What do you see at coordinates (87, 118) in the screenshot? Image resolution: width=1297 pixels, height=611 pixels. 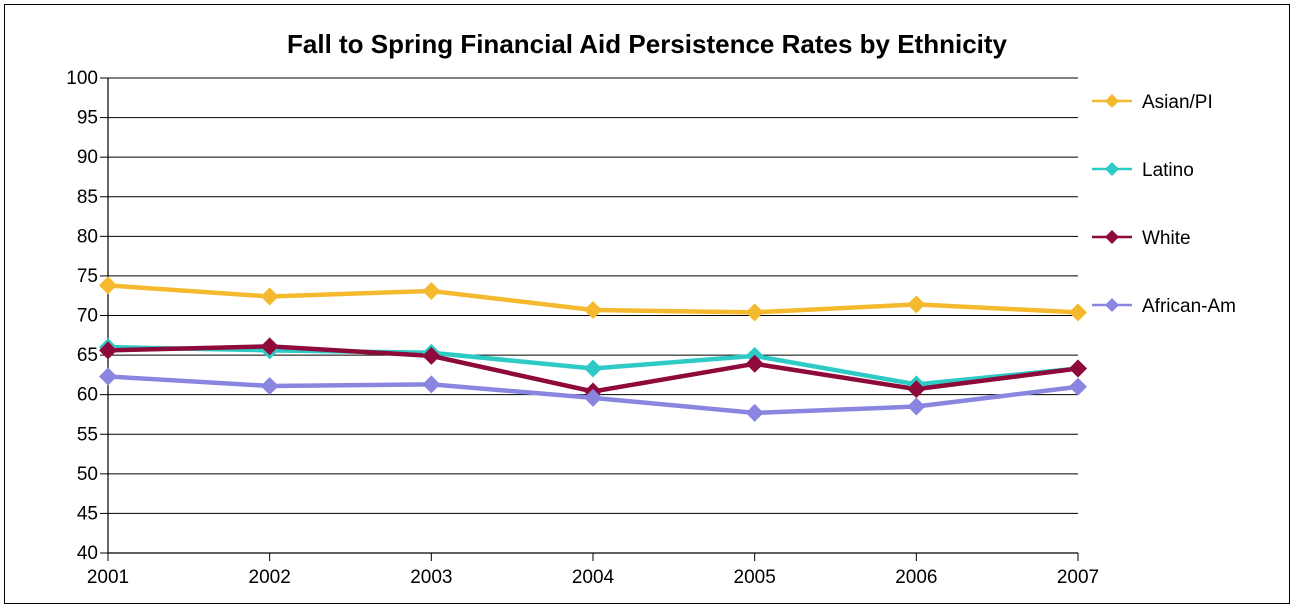 I see `y-tick-label: 95` at bounding box center [87, 118].